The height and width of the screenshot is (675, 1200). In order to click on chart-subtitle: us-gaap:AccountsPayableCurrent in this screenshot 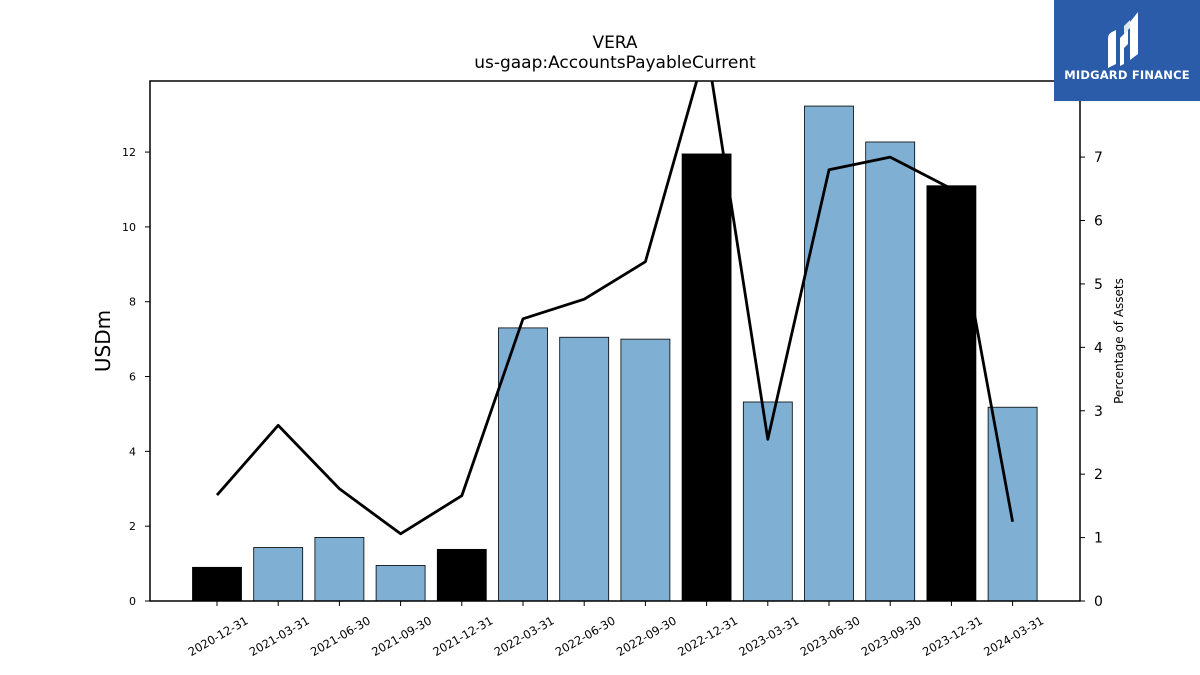, I will do `click(615, 63)`.